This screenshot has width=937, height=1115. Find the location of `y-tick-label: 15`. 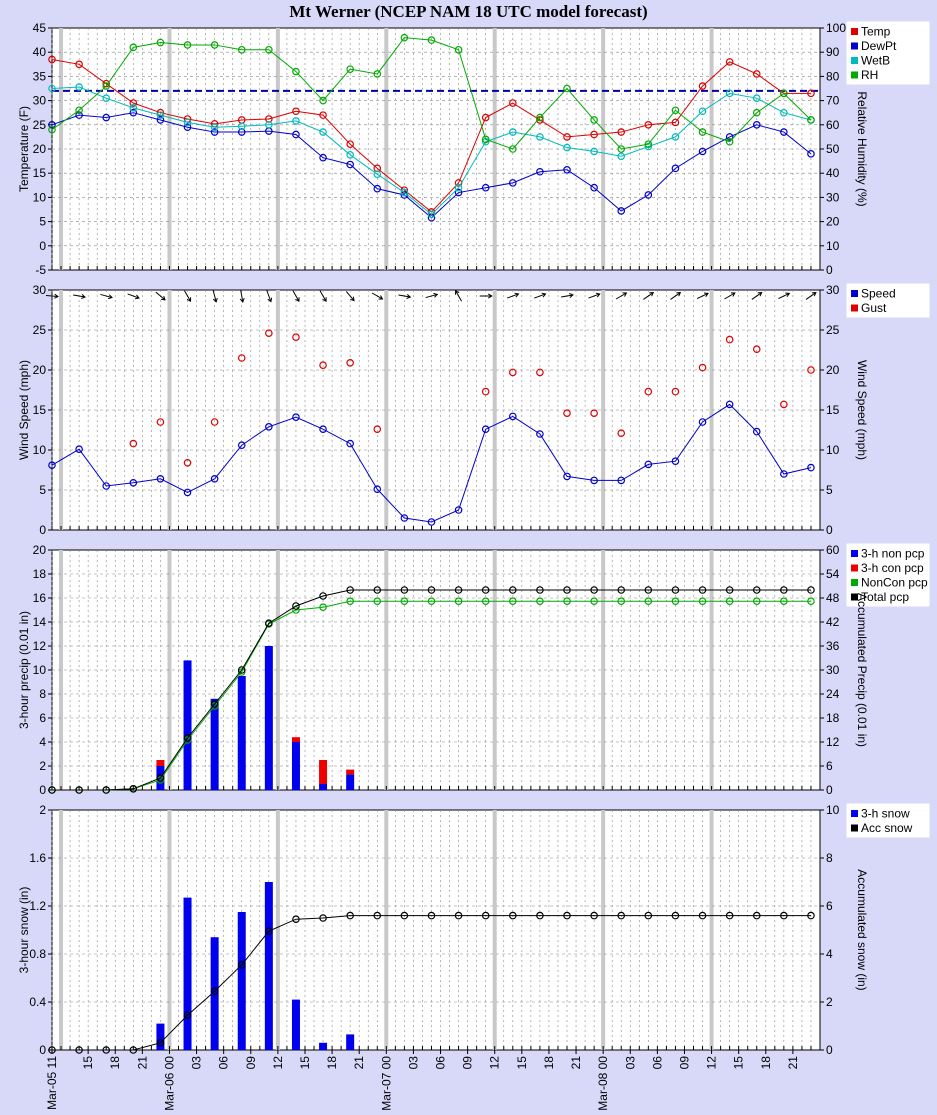

y-tick-label: 15 is located at coordinates (40, 410).